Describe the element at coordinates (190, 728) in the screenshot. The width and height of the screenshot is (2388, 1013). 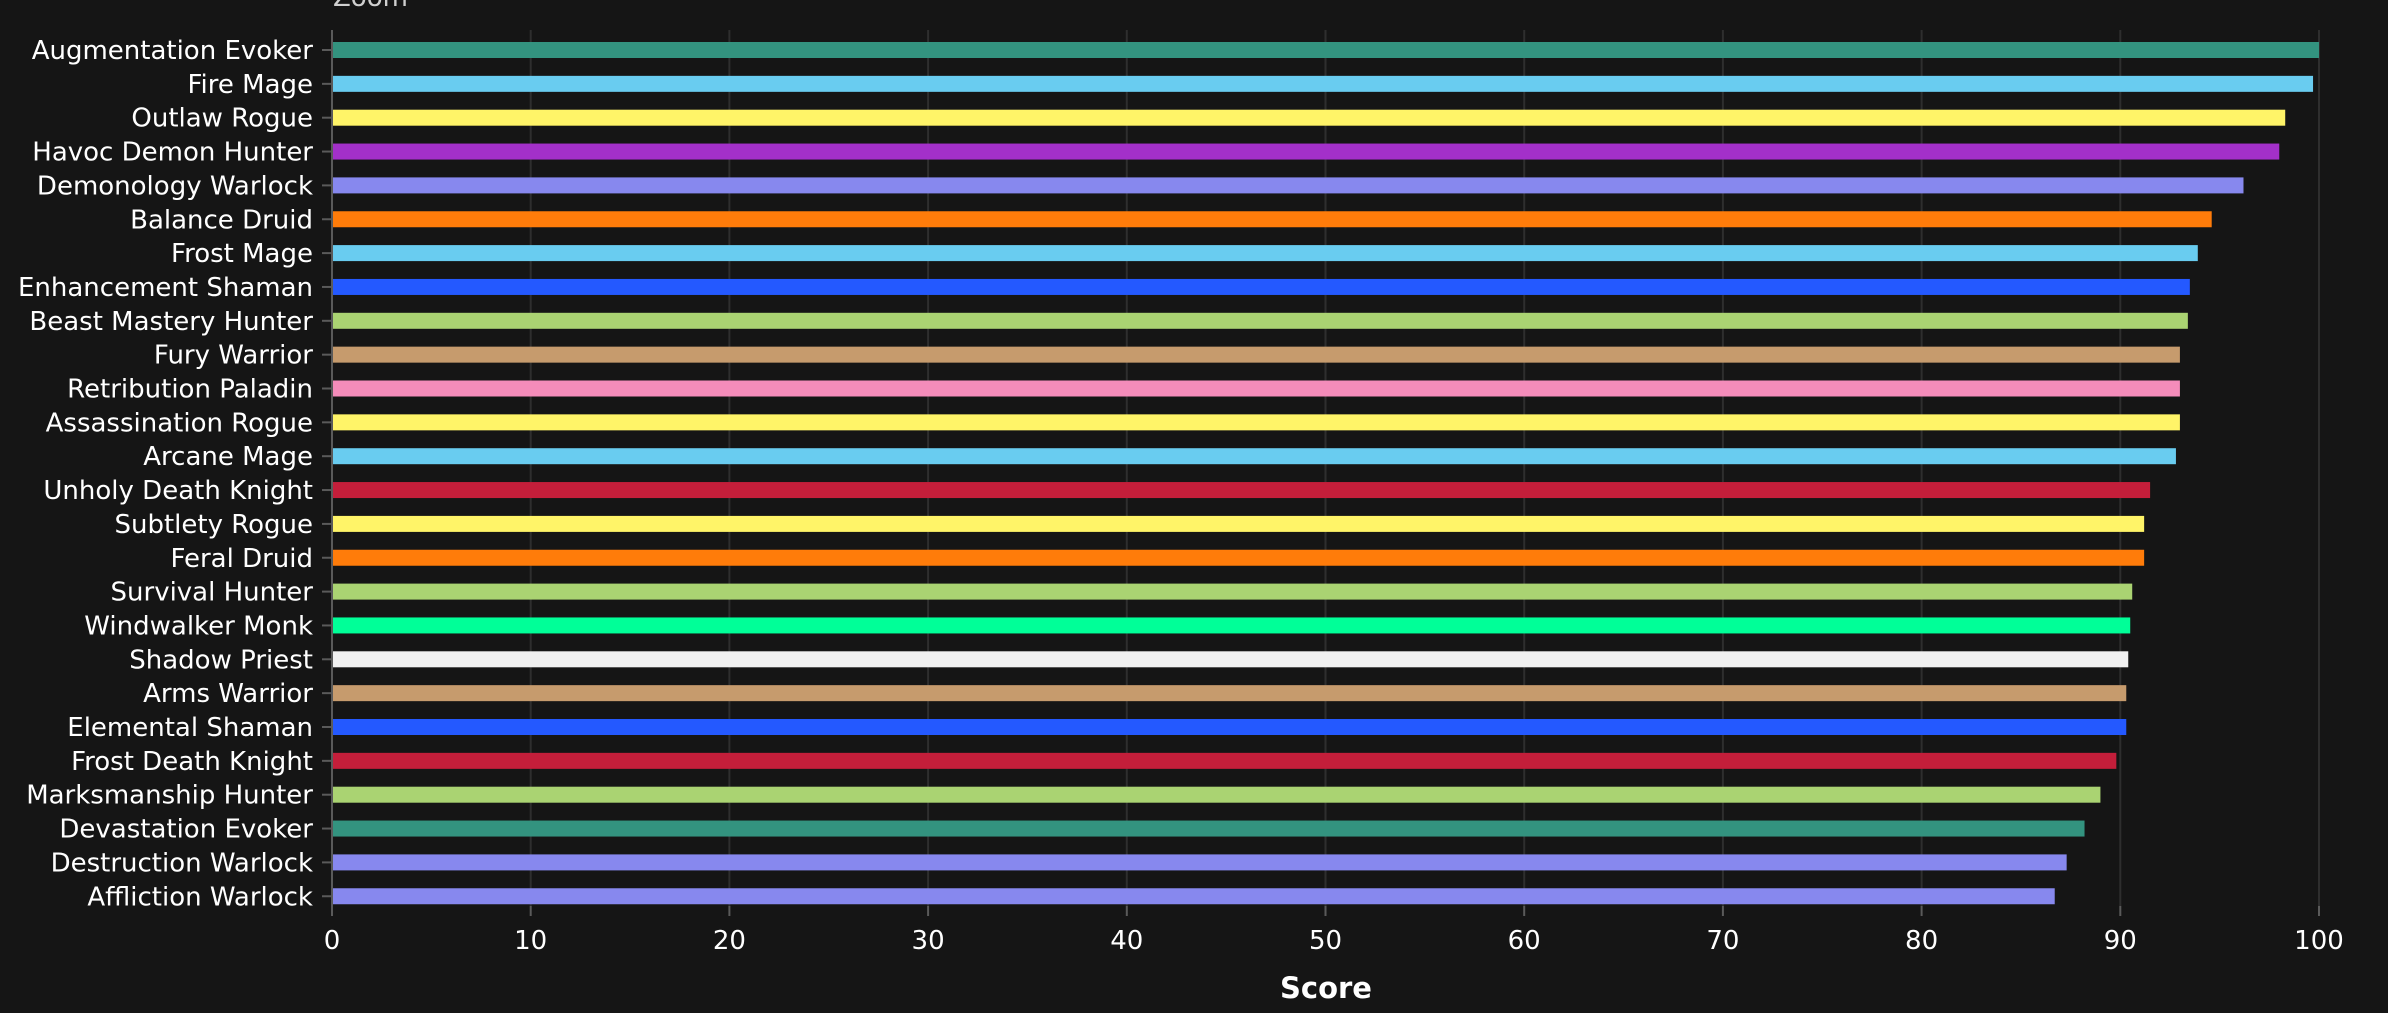
I see `category-label: Elemental Shaman` at that location.